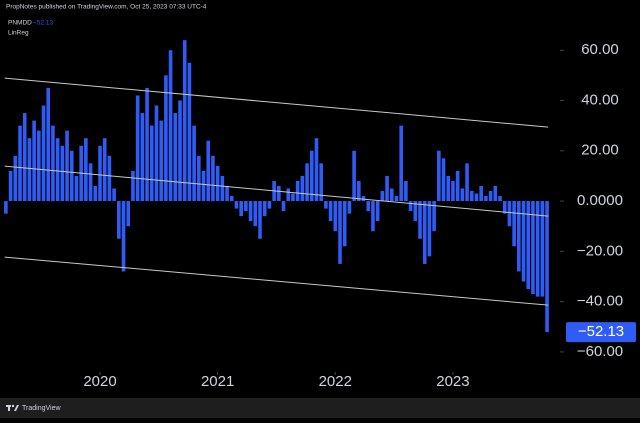 This screenshot has height=423, width=640. What do you see at coordinates (41, 408) in the screenshot?
I see `footer-brand: TradingView` at bounding box center [41, 408].